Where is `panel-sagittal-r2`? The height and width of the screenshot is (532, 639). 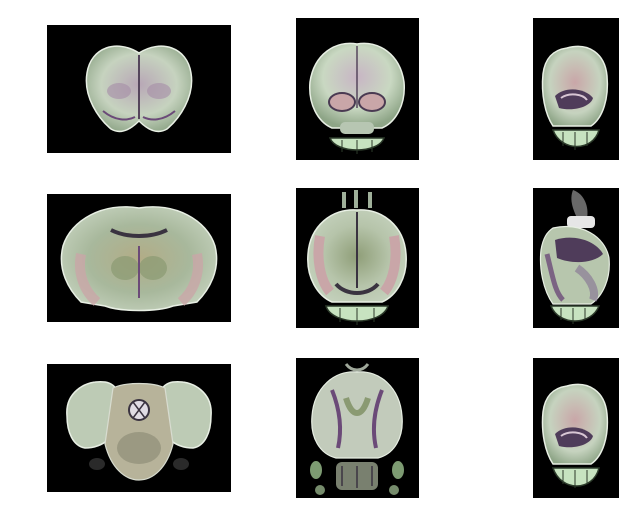
panel-sagittal-r2 is located at coordinates (576, 258).